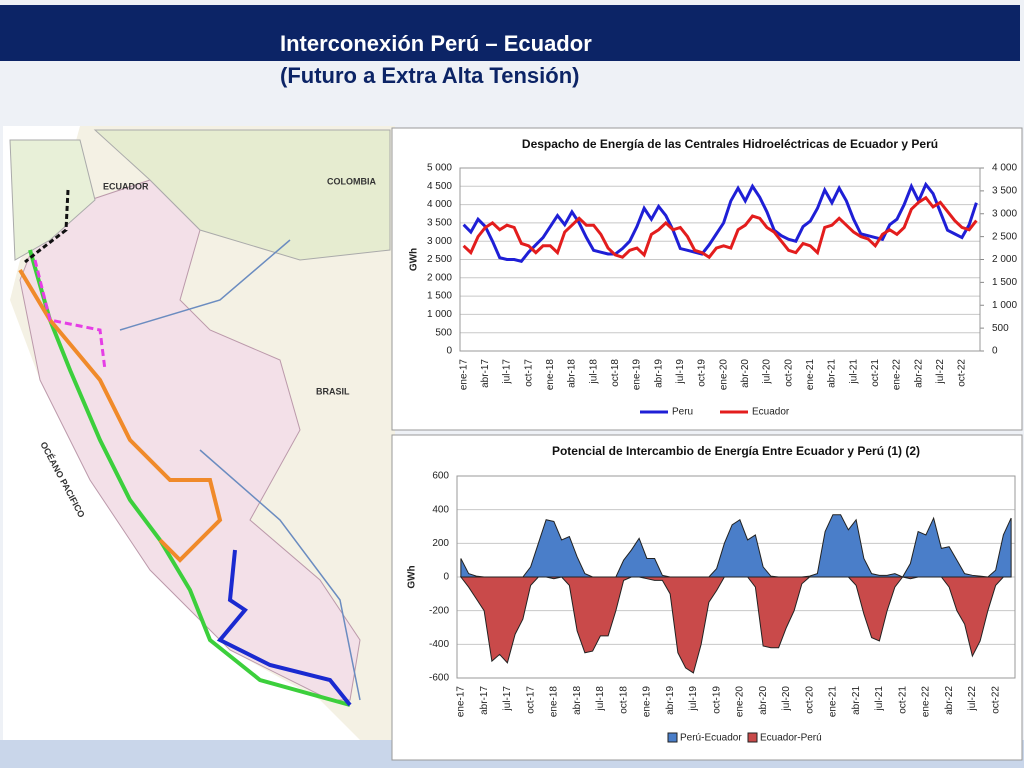 This screenshot has width=1024, height=768. Describe the element at coordinates (436, 43) in the screenshot. I see `slide-title: Interconexión Perú – Ecuador` at that location.